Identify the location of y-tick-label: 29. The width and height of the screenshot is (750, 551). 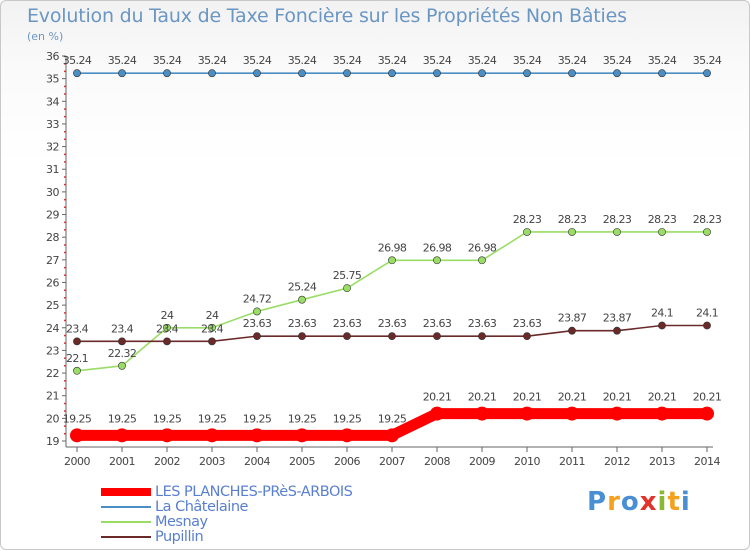
(52, 215).